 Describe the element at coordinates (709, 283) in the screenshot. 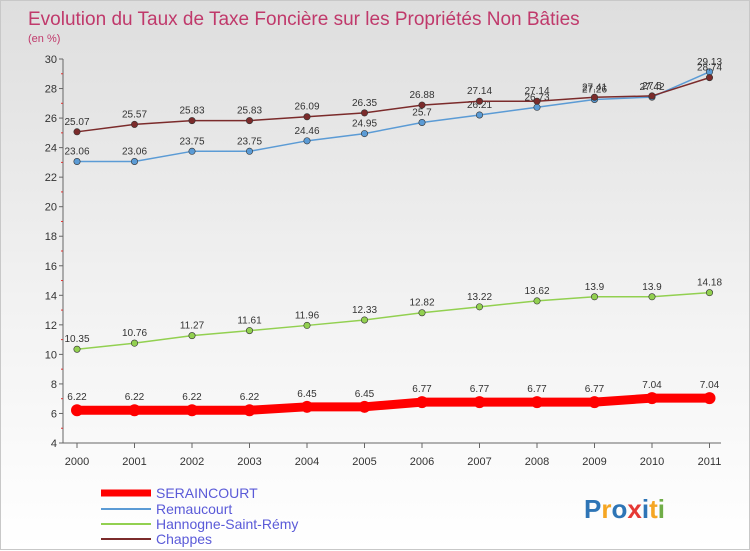

I see `data-label: 14.18` at that location.